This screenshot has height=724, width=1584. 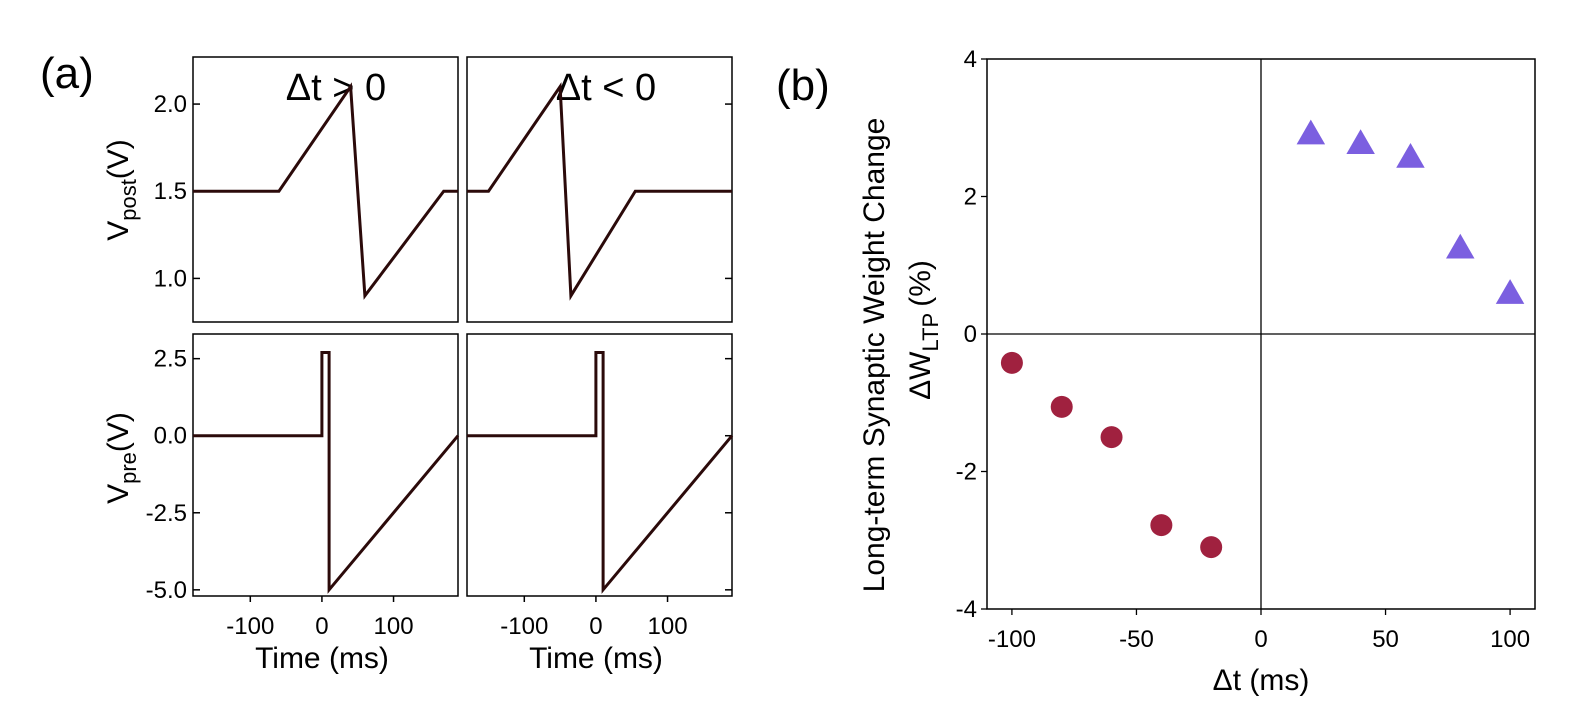 What do you see at coordinates (170, 278) in the screenshot?
I see `y-tick-label: 1.0` at bounding box center [170, 278].